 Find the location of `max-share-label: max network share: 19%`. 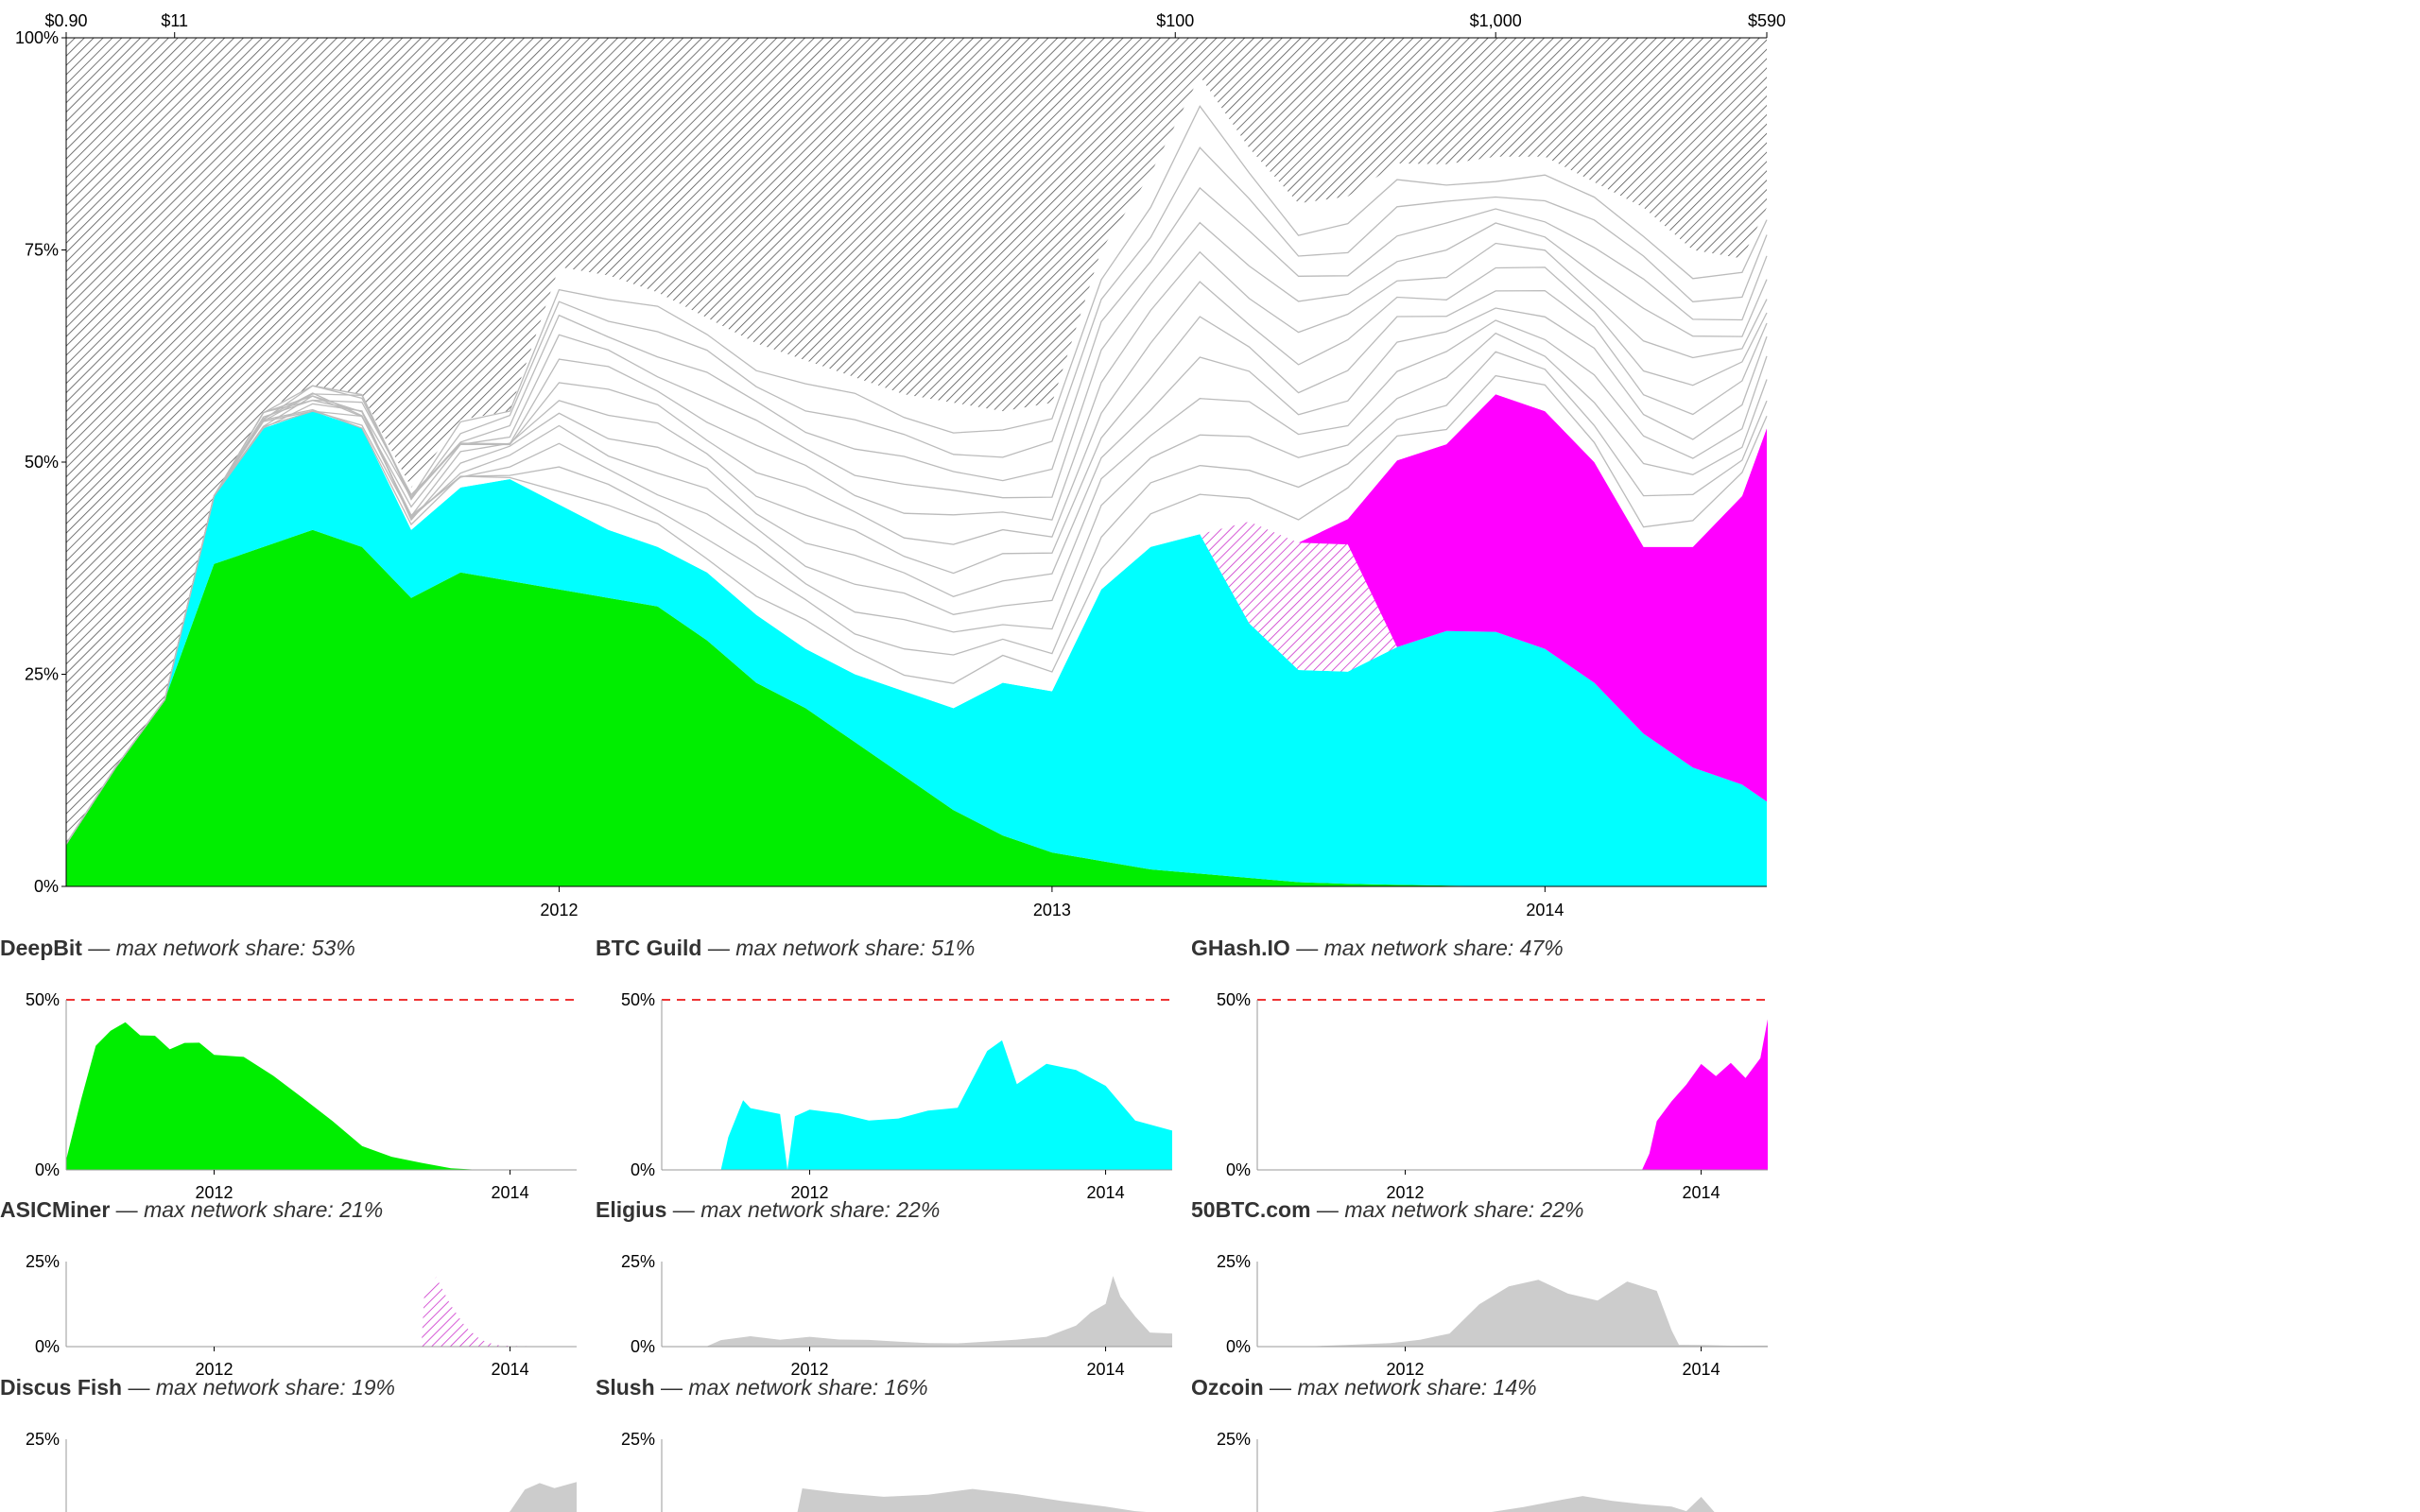

max-share-label: max network share: 19% is located at coordinates (275, 1387).